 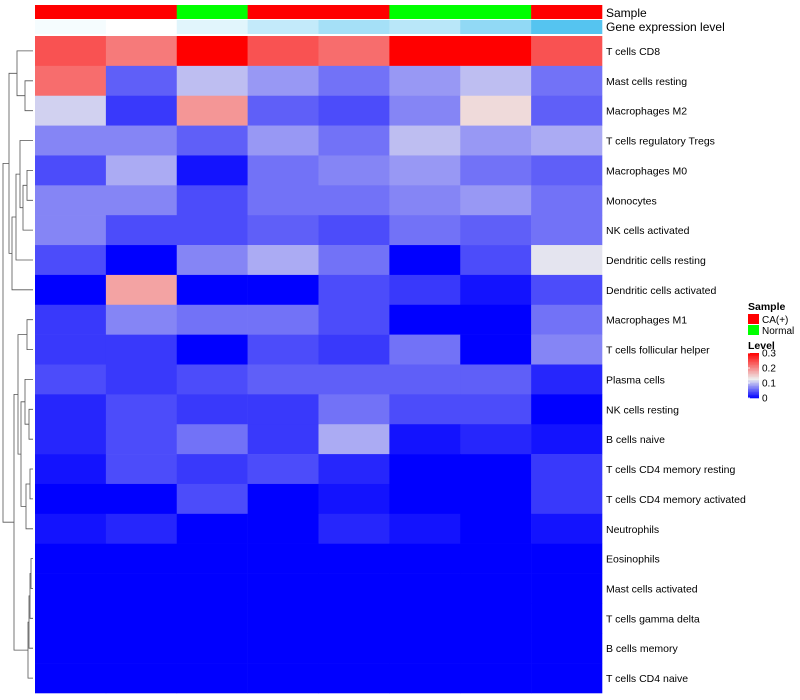 I want to click on row-label: Dendritic cells resting, so click(x=656, y=261).